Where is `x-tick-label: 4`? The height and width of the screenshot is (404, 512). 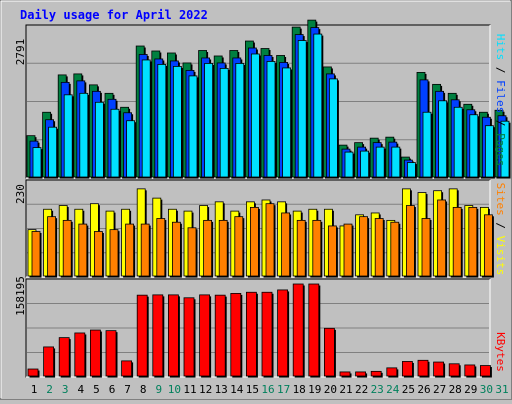 x-tick-label: 4 is located at coordinates (80, 389).